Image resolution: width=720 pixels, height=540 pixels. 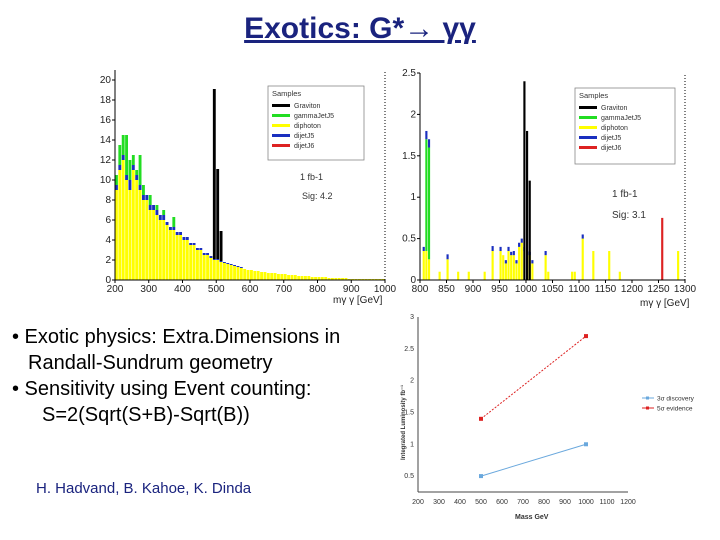 I want to click on c2-x-tick-label: 950, so click(x=499, y=289).